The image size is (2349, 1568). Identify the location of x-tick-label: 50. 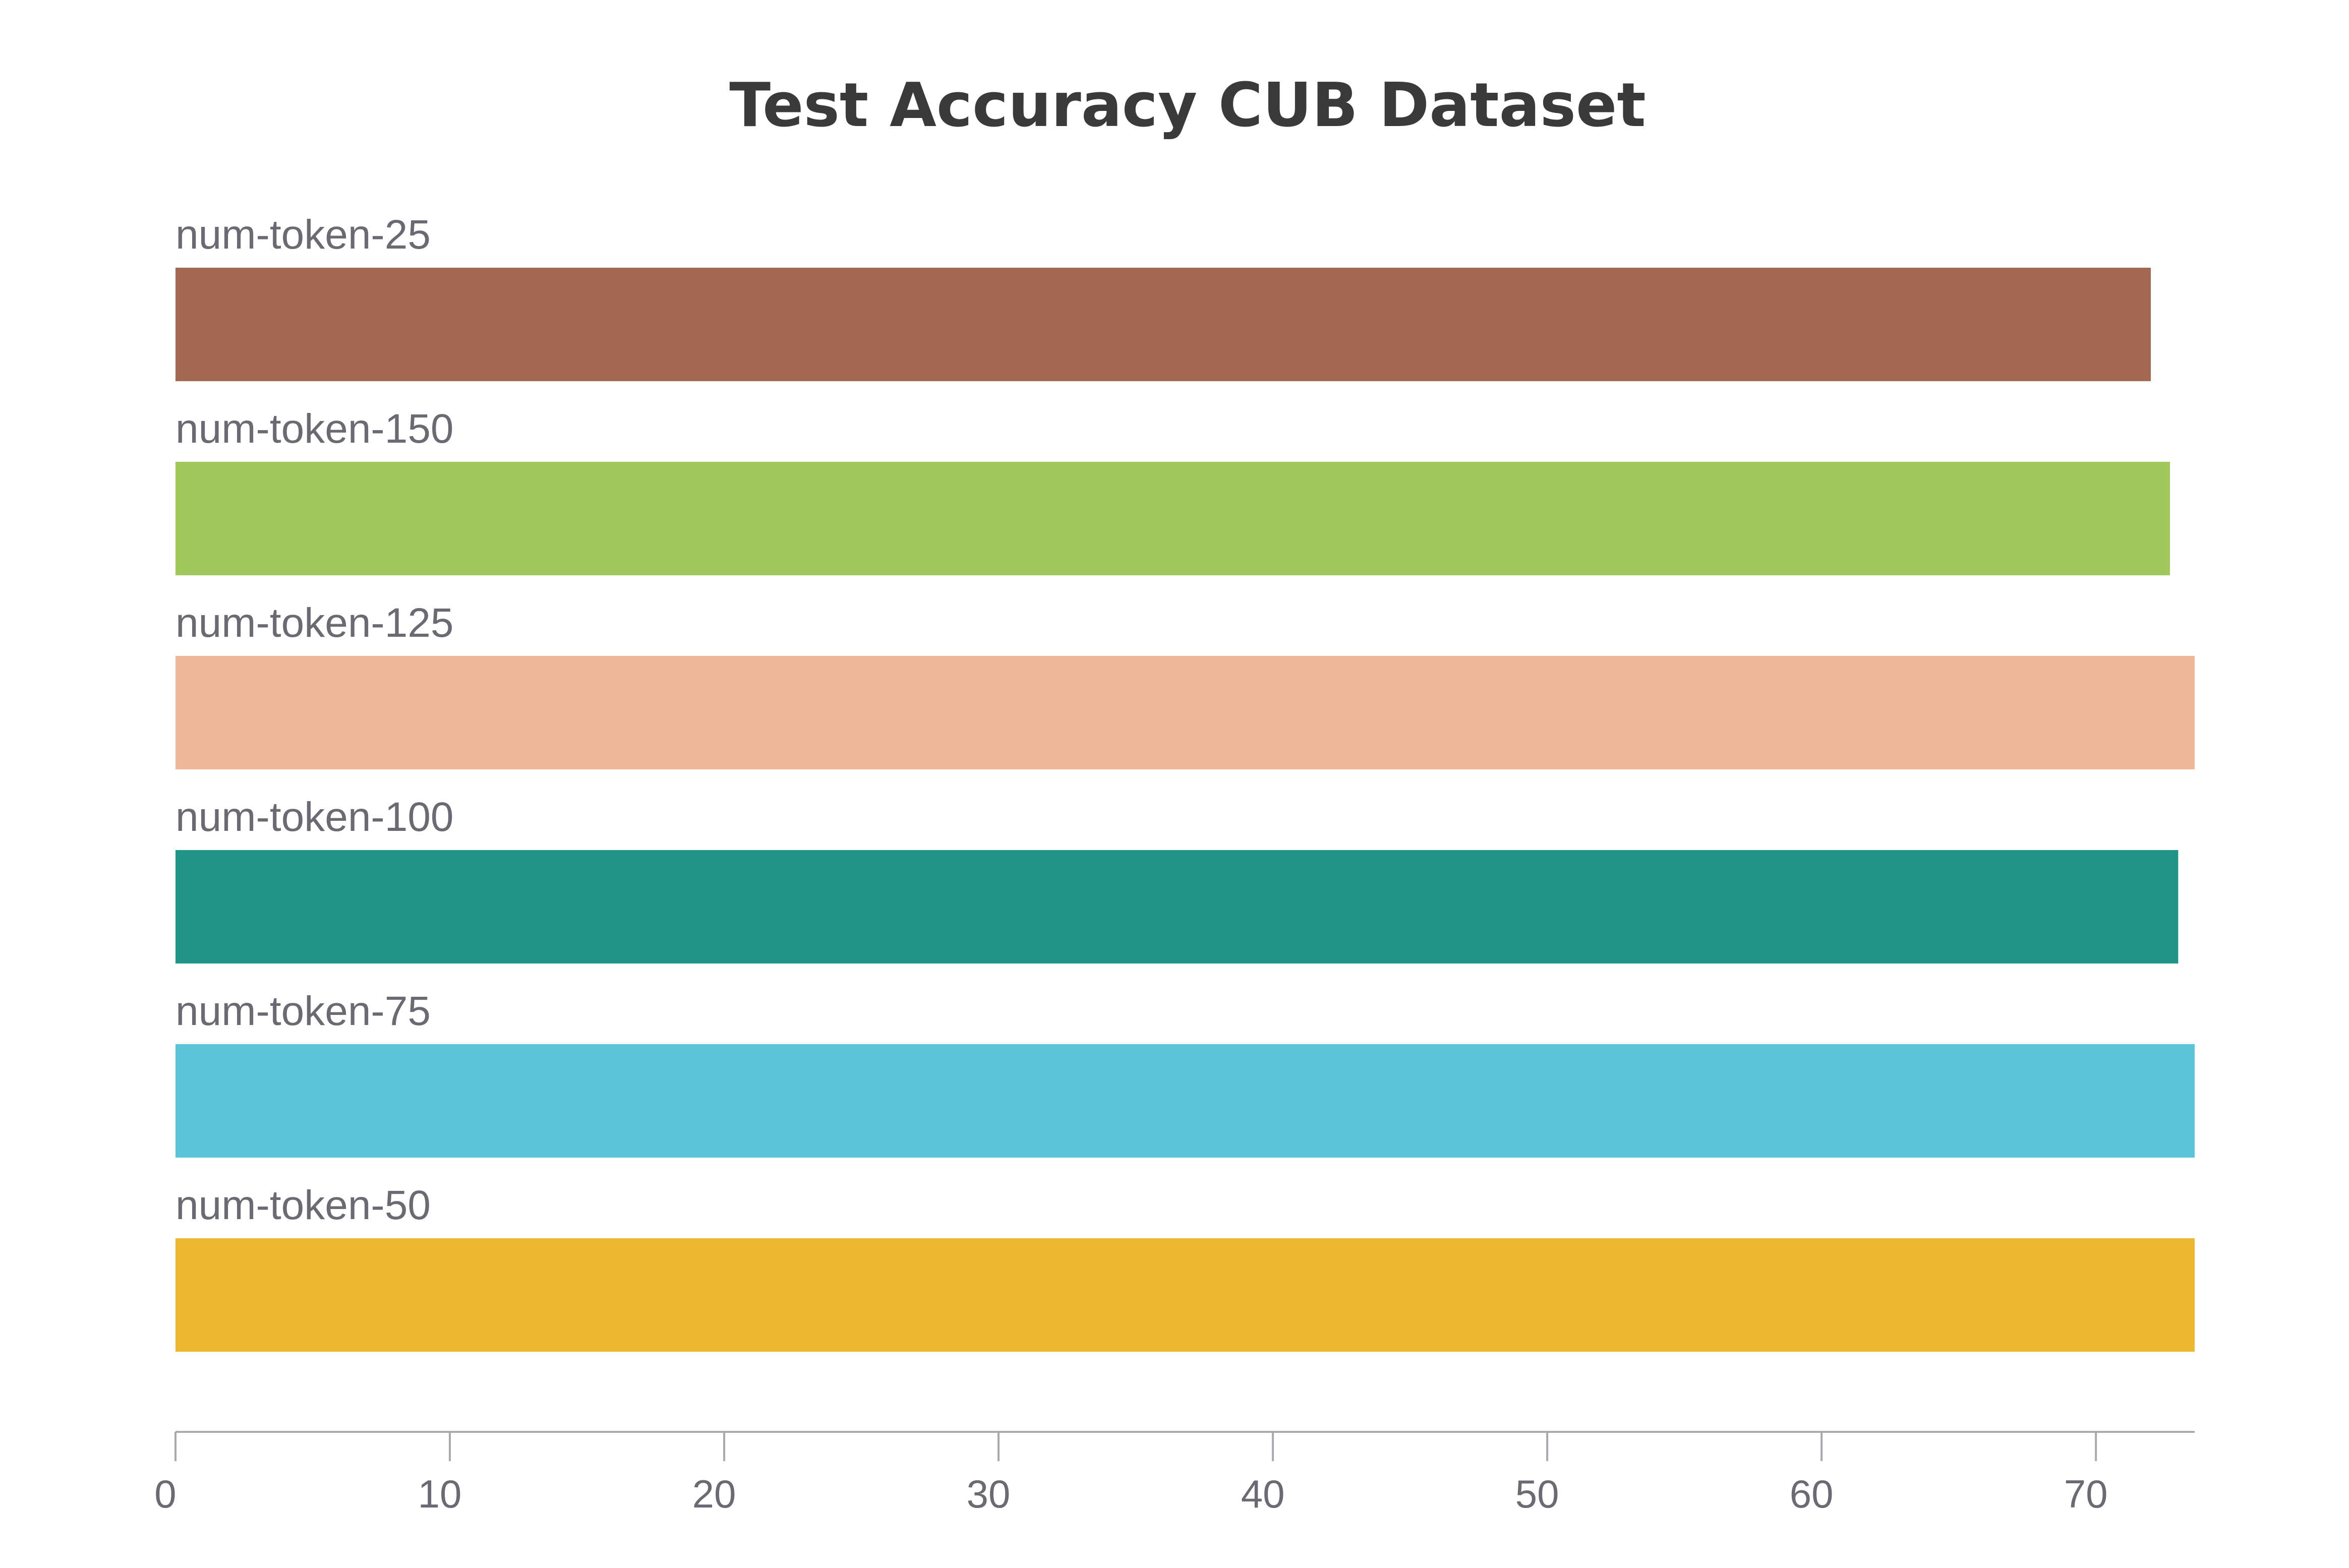
(1537, 1494).